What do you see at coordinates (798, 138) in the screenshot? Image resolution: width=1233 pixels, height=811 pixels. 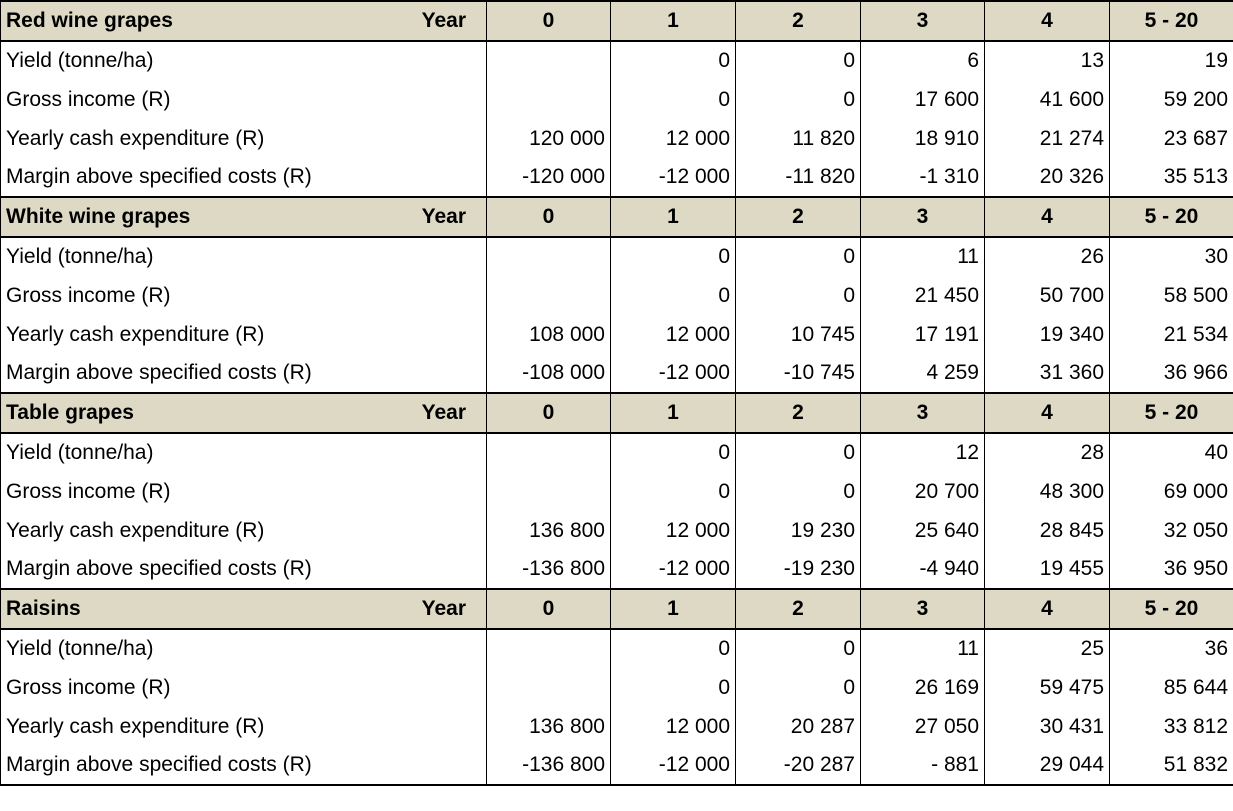 I see `value-cell: 11 820` at bounding box center [798, 138].